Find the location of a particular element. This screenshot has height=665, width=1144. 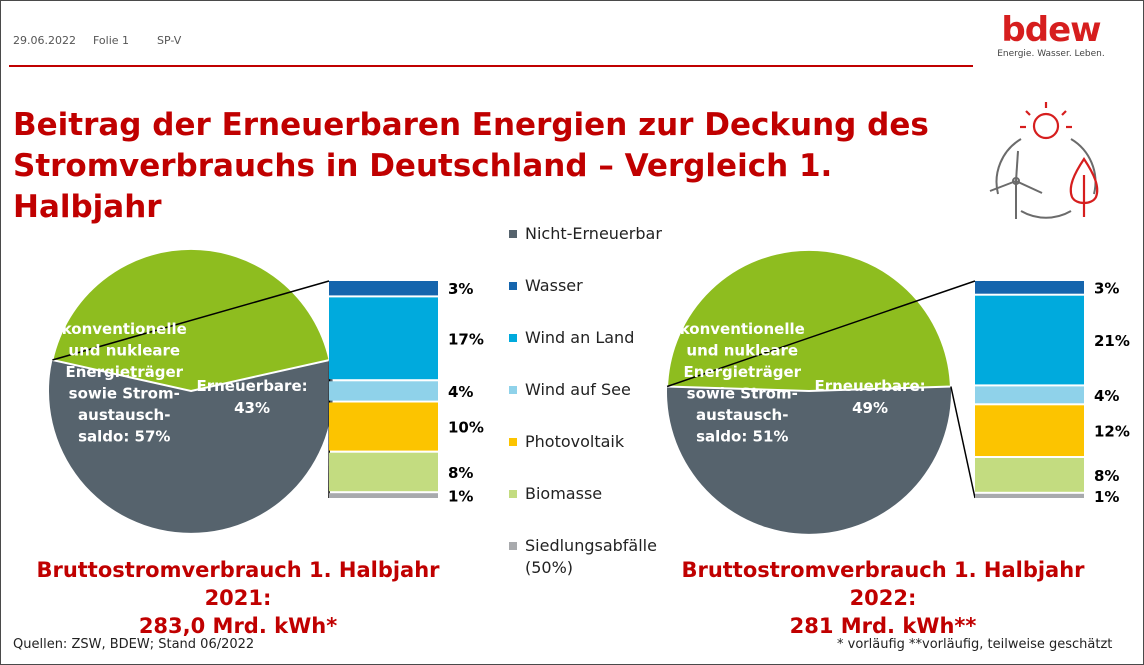

bdew-logo: bdew Energie. Wasser. Leben. is located at coordinates (1051, 35).